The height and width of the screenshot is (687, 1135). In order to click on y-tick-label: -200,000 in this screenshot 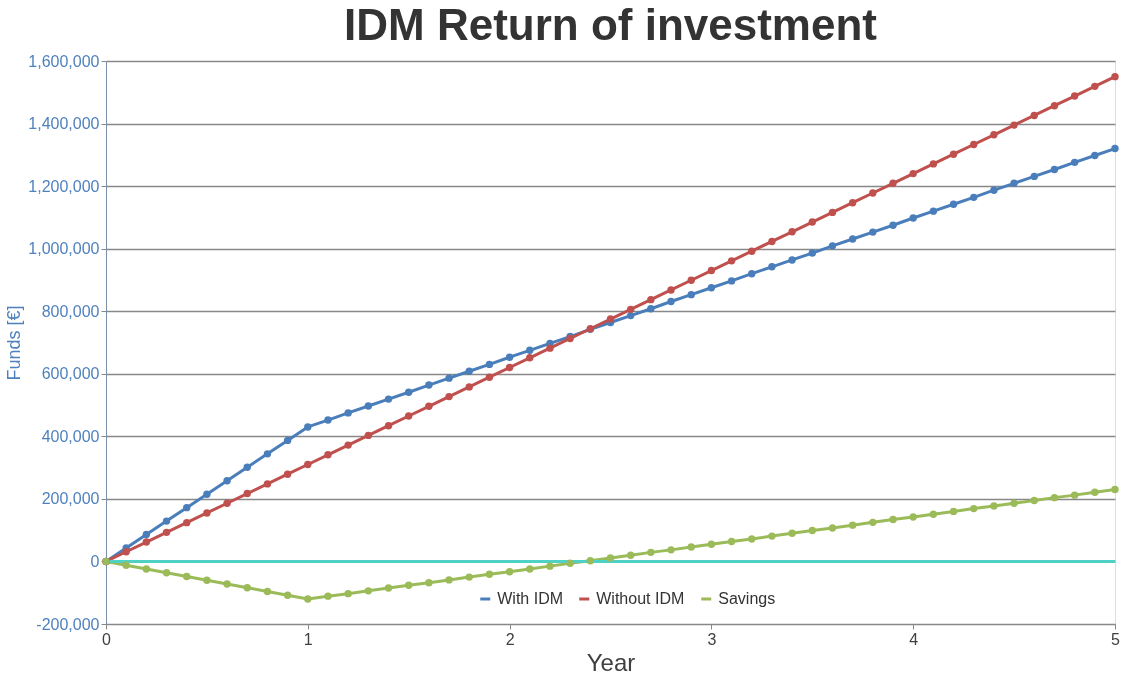, I will do `click(68, 624)`.